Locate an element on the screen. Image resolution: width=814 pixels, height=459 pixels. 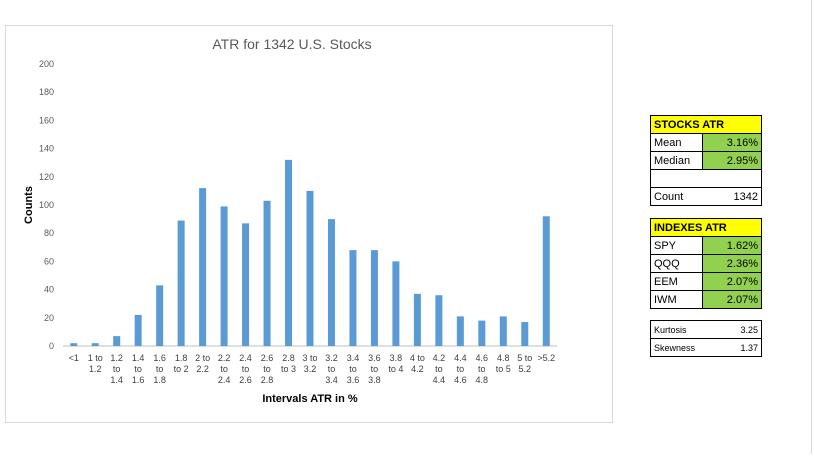
table-title: STOCKS ATR is located at coordinates (706, 124).